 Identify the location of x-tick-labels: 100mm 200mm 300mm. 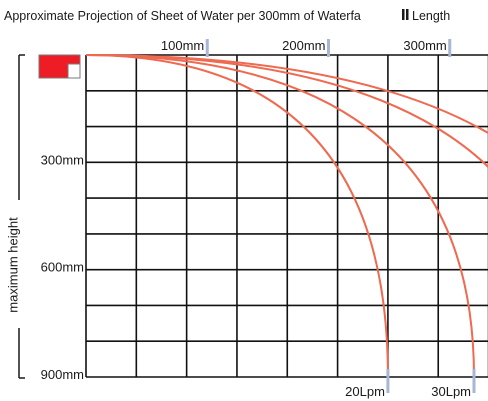
(306, 47).